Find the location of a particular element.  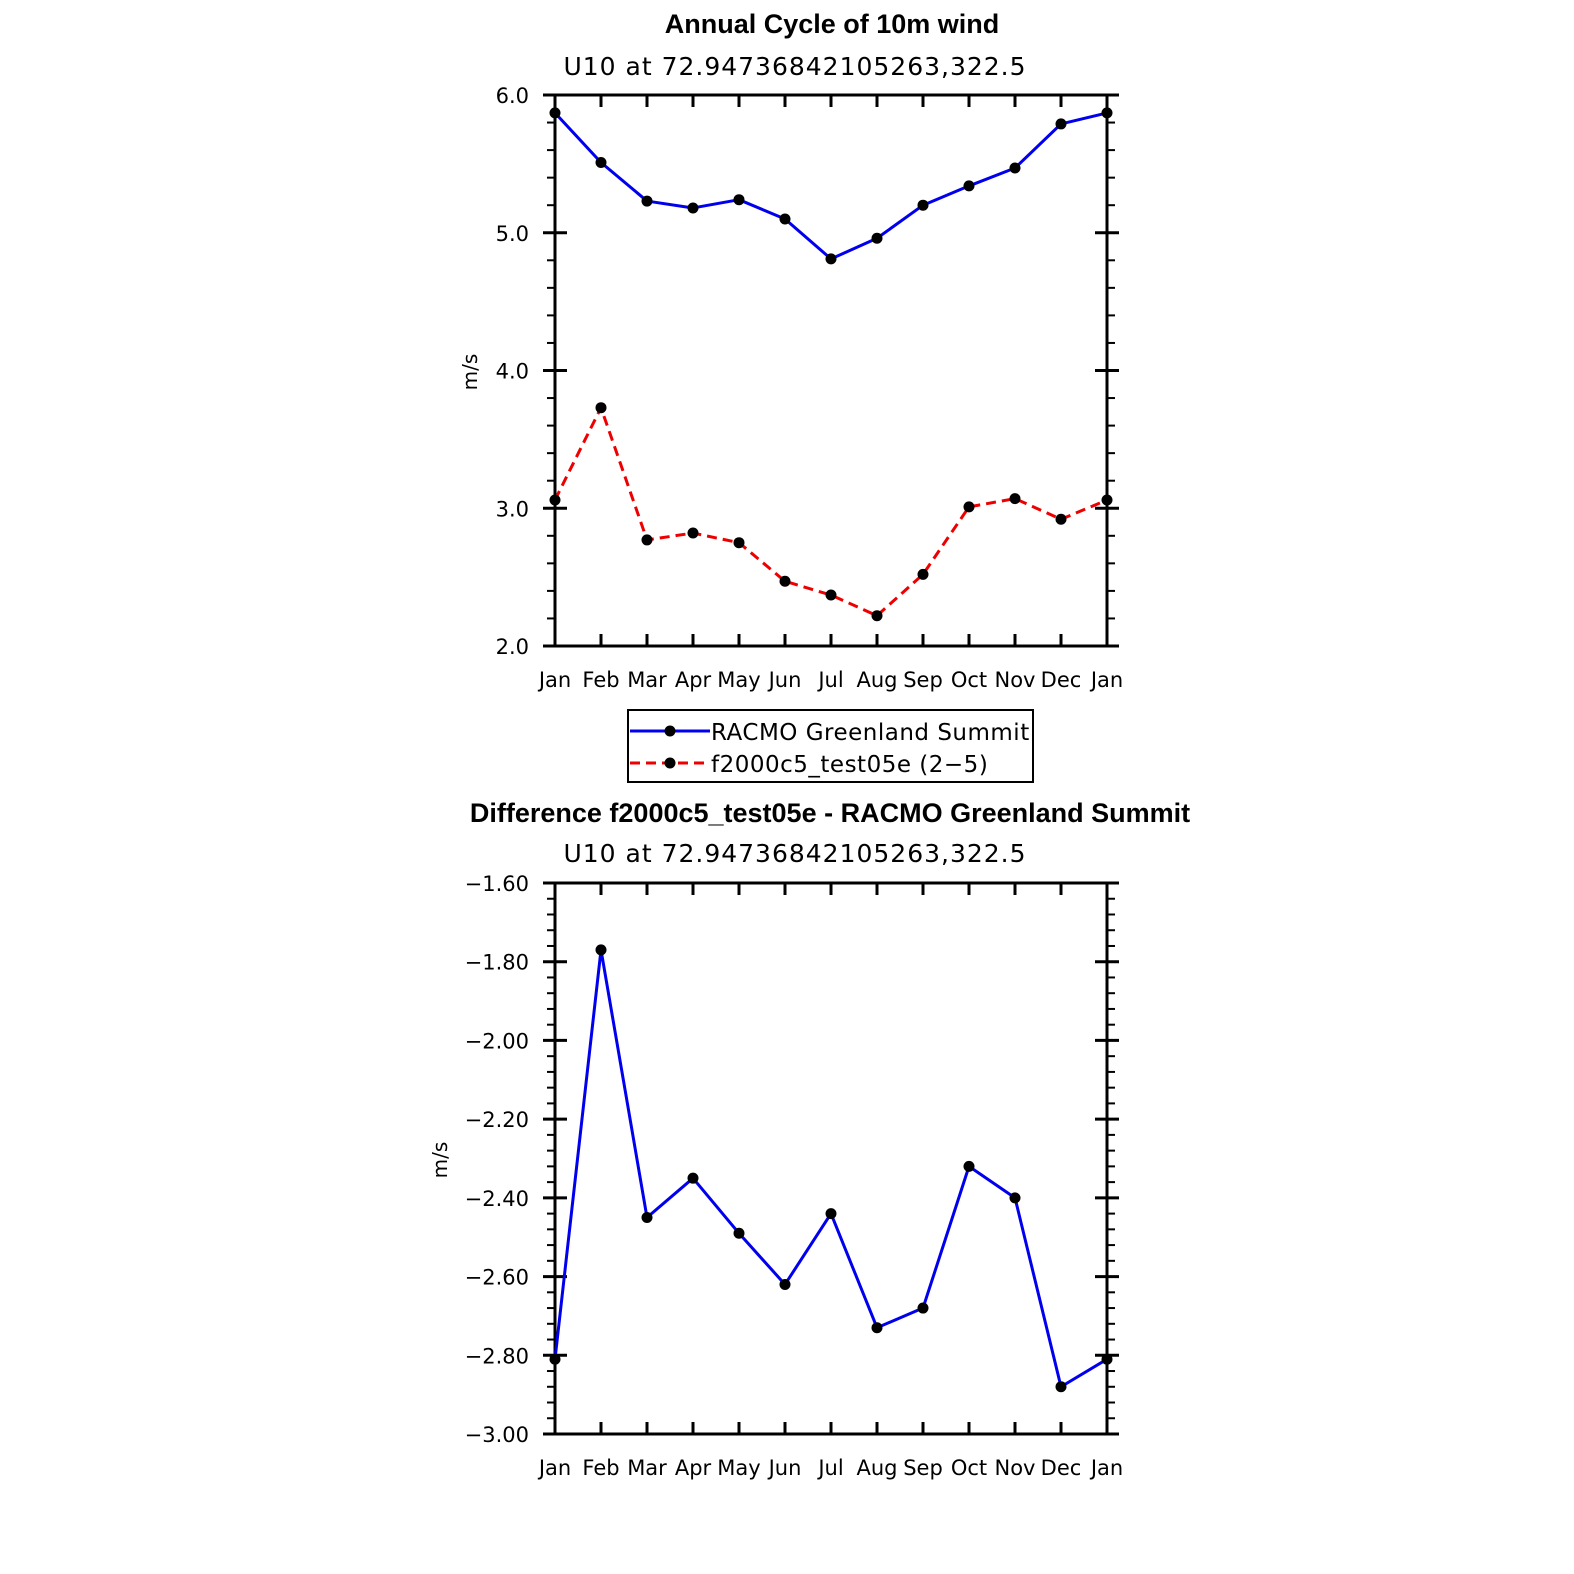

chart1-subtitle: U10 at 72.94736842105263,322.5 is located at coordinates (794, 66).